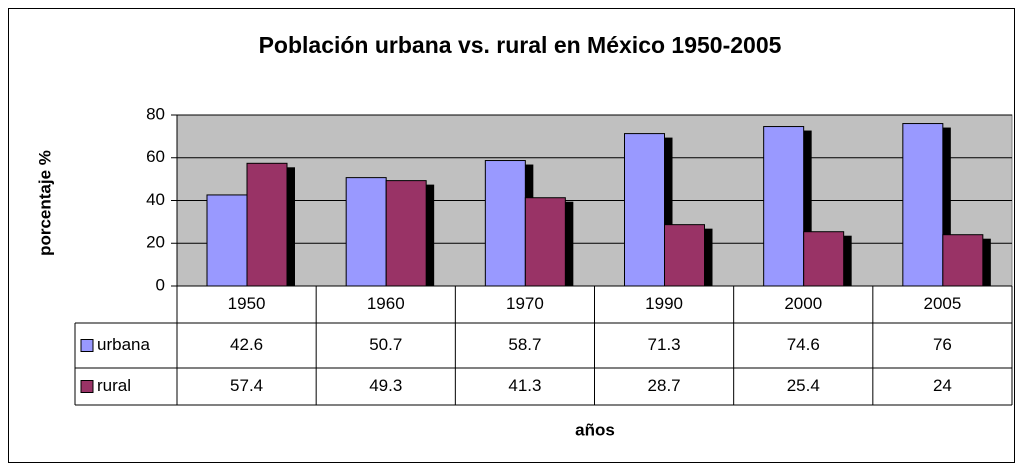 The height and width of the screenshot is (471, 1023). Describe the element at coordinates (44, 203) in the screenshot. I see `y-axis-title: porcentaje %` at that location.